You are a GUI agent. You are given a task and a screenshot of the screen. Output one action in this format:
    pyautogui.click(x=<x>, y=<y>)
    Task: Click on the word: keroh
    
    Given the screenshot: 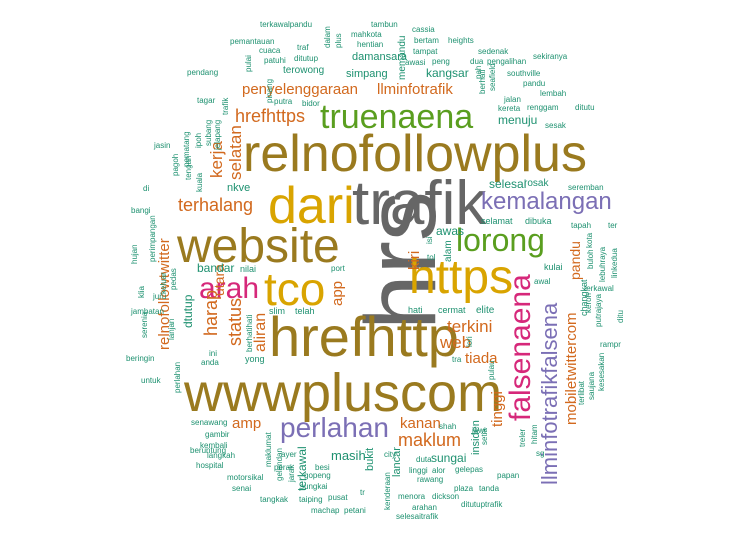 What is the action you would take?
    pyautogui.click(x=588, y=302)
    